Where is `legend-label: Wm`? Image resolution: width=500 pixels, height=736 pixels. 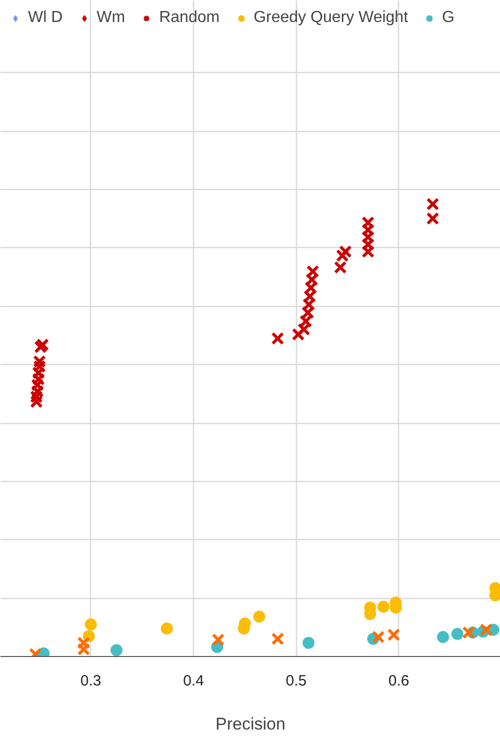
legend-label: Wm is located at coordinates (111, 18).